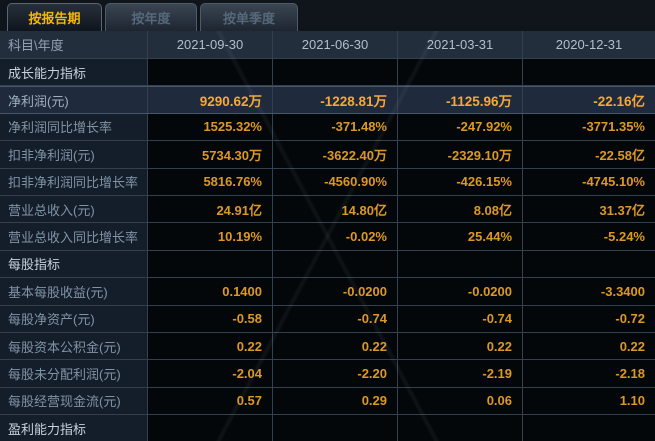  Describe the element at coordinates (335, 209) in the screenshot. I see `cell-value: 14.80亿` at that location.